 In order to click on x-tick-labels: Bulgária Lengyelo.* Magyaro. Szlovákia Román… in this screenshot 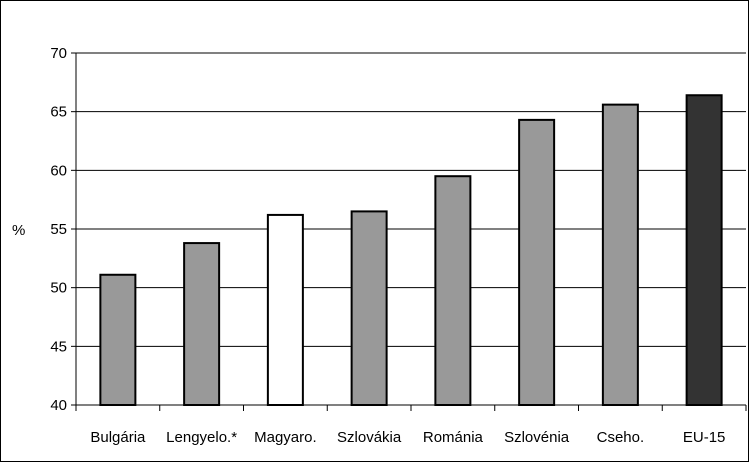, I will do `click(411, 425)`.